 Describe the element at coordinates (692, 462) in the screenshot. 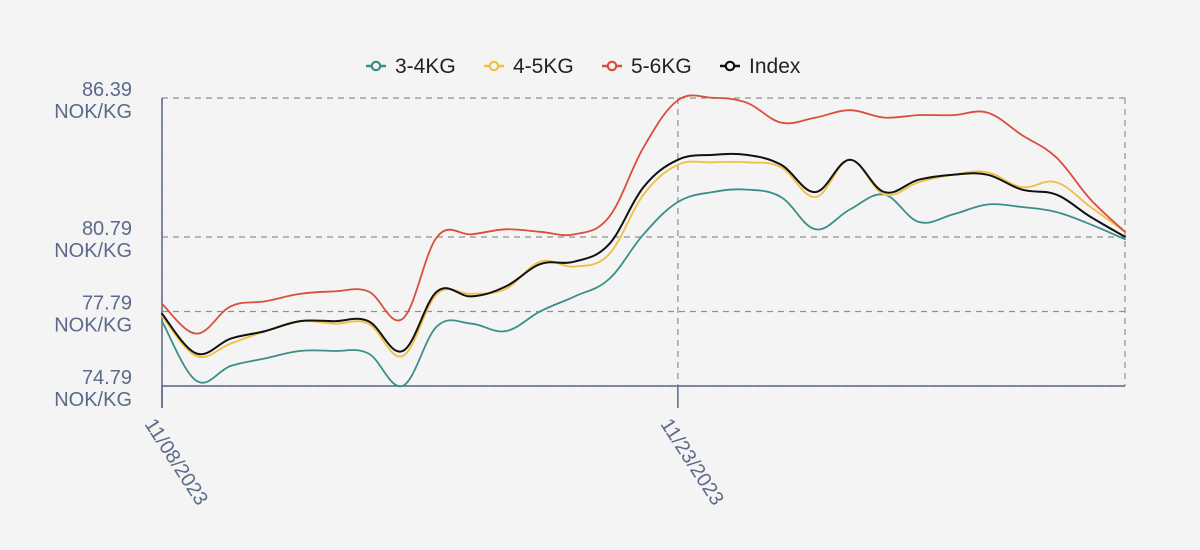

I see `x-tick-label: 11/23/2023` at that location.